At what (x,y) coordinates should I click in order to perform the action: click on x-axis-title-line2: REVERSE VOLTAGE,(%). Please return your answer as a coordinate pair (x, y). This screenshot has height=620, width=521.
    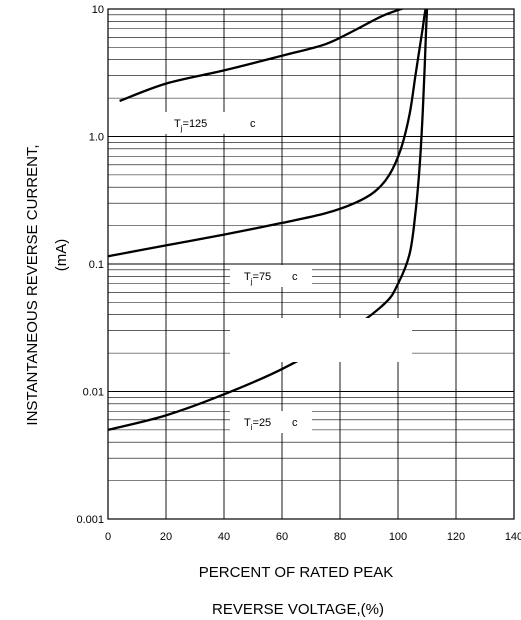
    Looking at the image, I should click on (298, 609).